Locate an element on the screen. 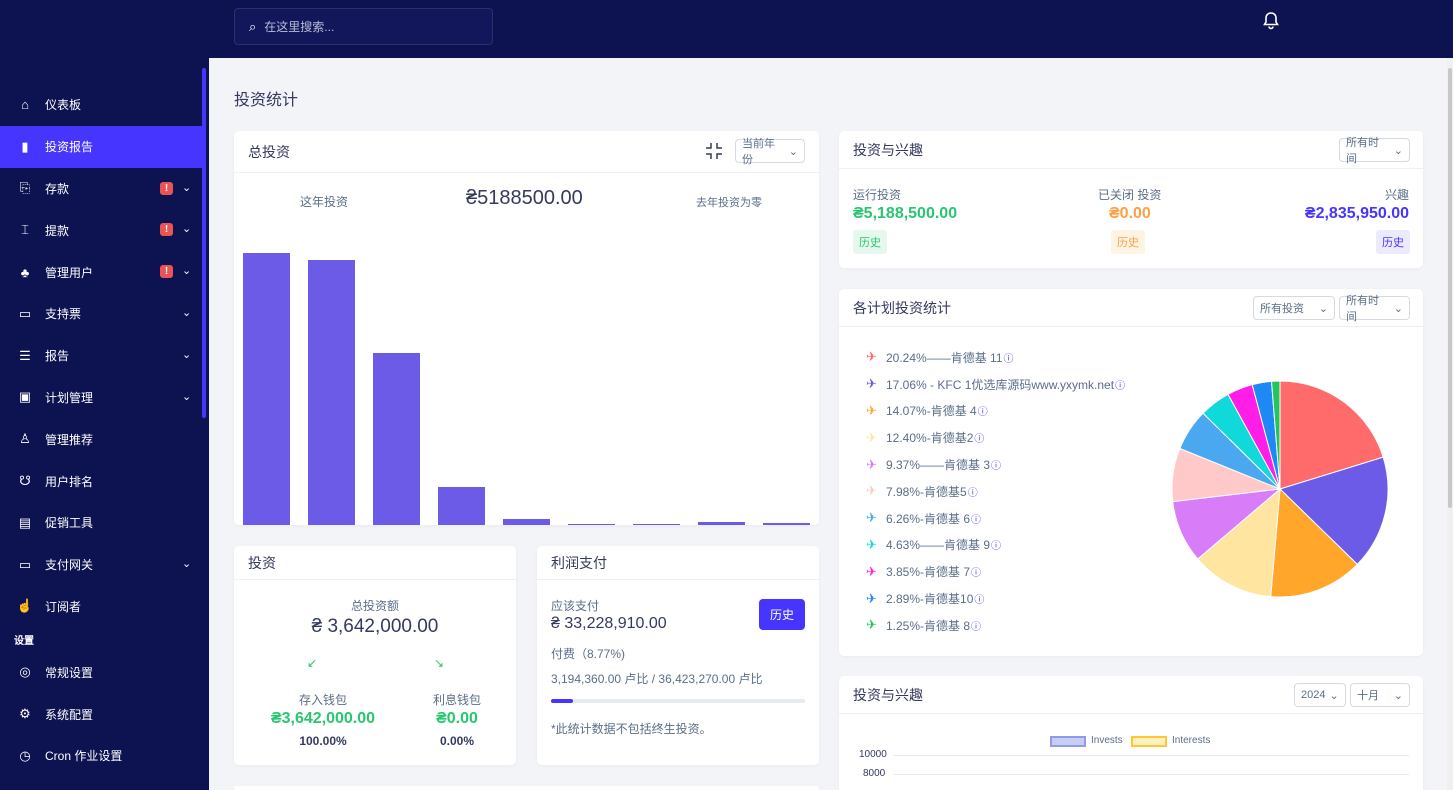  card-icon: ▭ is located at coordinates (25, 564).